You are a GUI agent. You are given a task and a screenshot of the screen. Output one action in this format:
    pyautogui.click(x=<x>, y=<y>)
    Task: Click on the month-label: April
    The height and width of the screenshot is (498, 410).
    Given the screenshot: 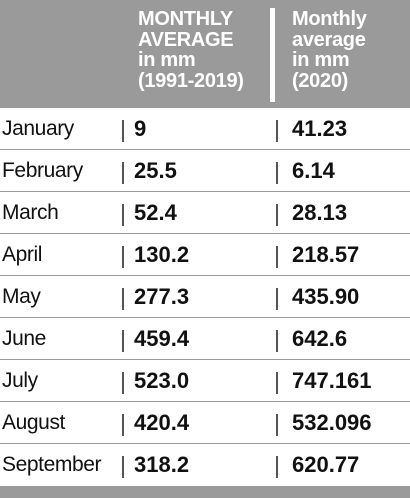 What is the action you would take?
    pyautogui.click(x=22, y=254)
    